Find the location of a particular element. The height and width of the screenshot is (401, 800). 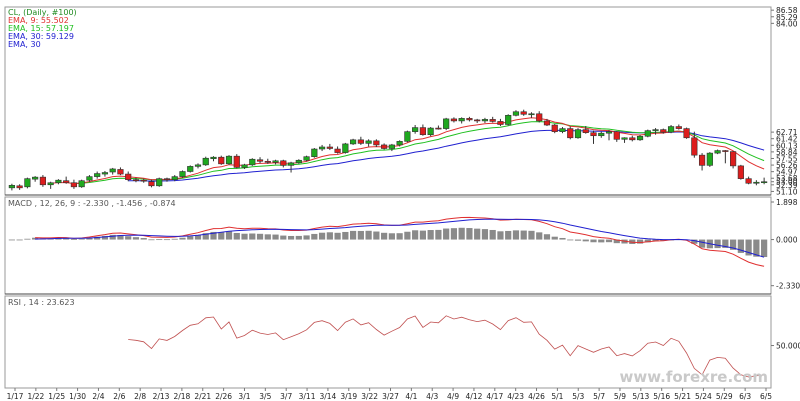

x-tick-label: 1/22 is located at coordinates (35, 396).